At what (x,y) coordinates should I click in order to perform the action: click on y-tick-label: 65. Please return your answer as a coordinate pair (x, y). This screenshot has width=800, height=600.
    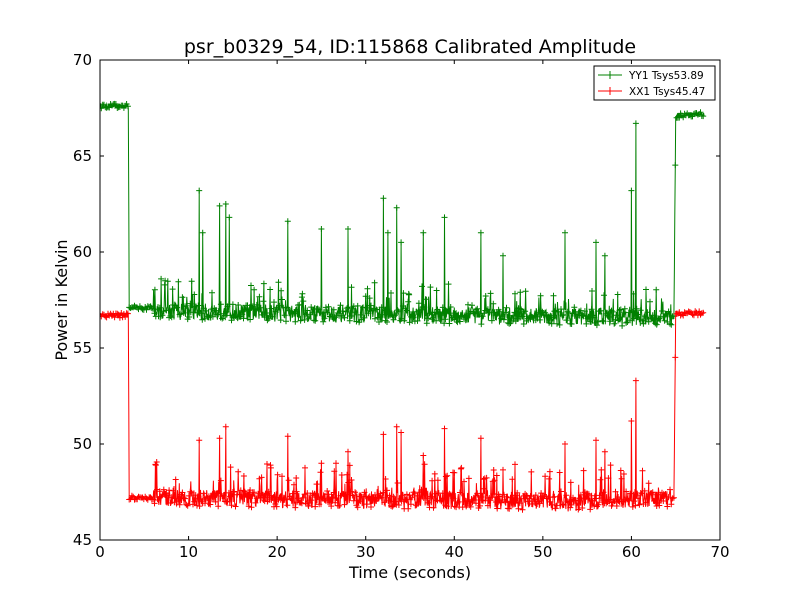
    Looking at the image, I should click on (82, 156).